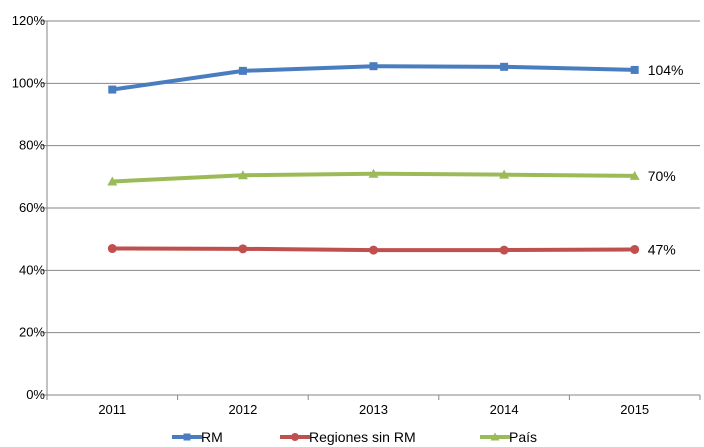 The width and height of the screenshot is (704, 447). Describe the element at coordinates (666, 70) in the screenshot. I see `end-label: 104%` at that location.